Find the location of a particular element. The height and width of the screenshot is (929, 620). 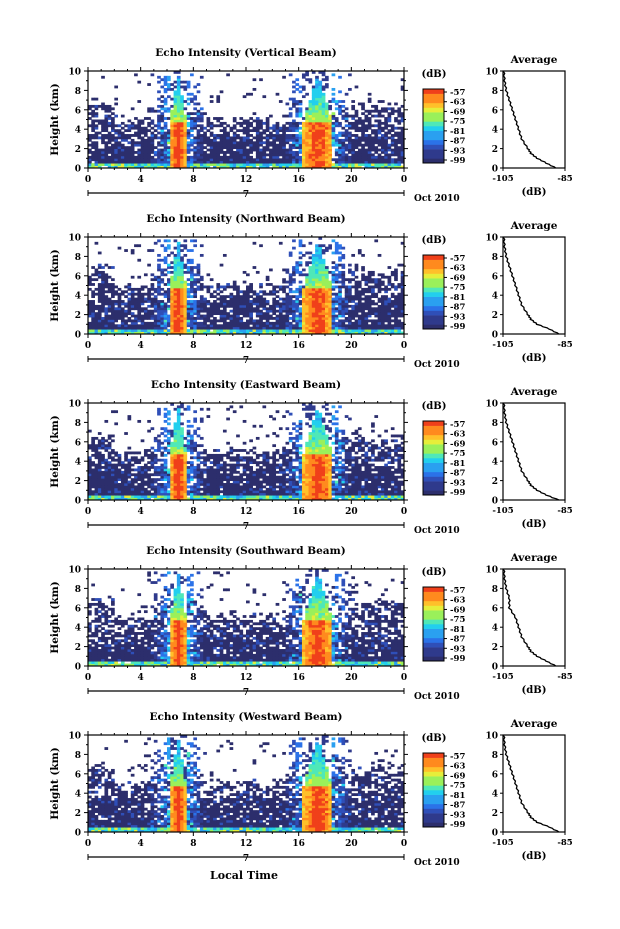

colorbar-tick-label: -87 is located at coordinates (457, 142).